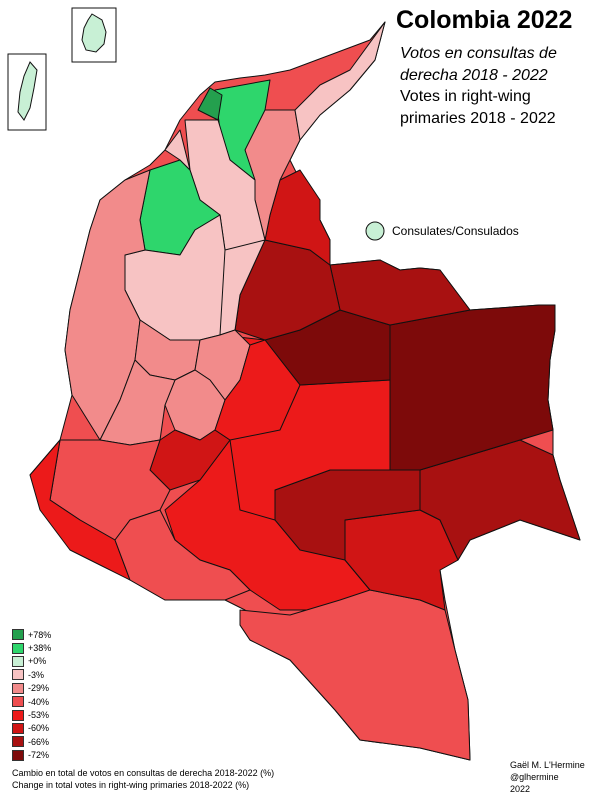  Describe the element at coordinates (472, 387) in the screenshot. I see `region-vichada` at that location.